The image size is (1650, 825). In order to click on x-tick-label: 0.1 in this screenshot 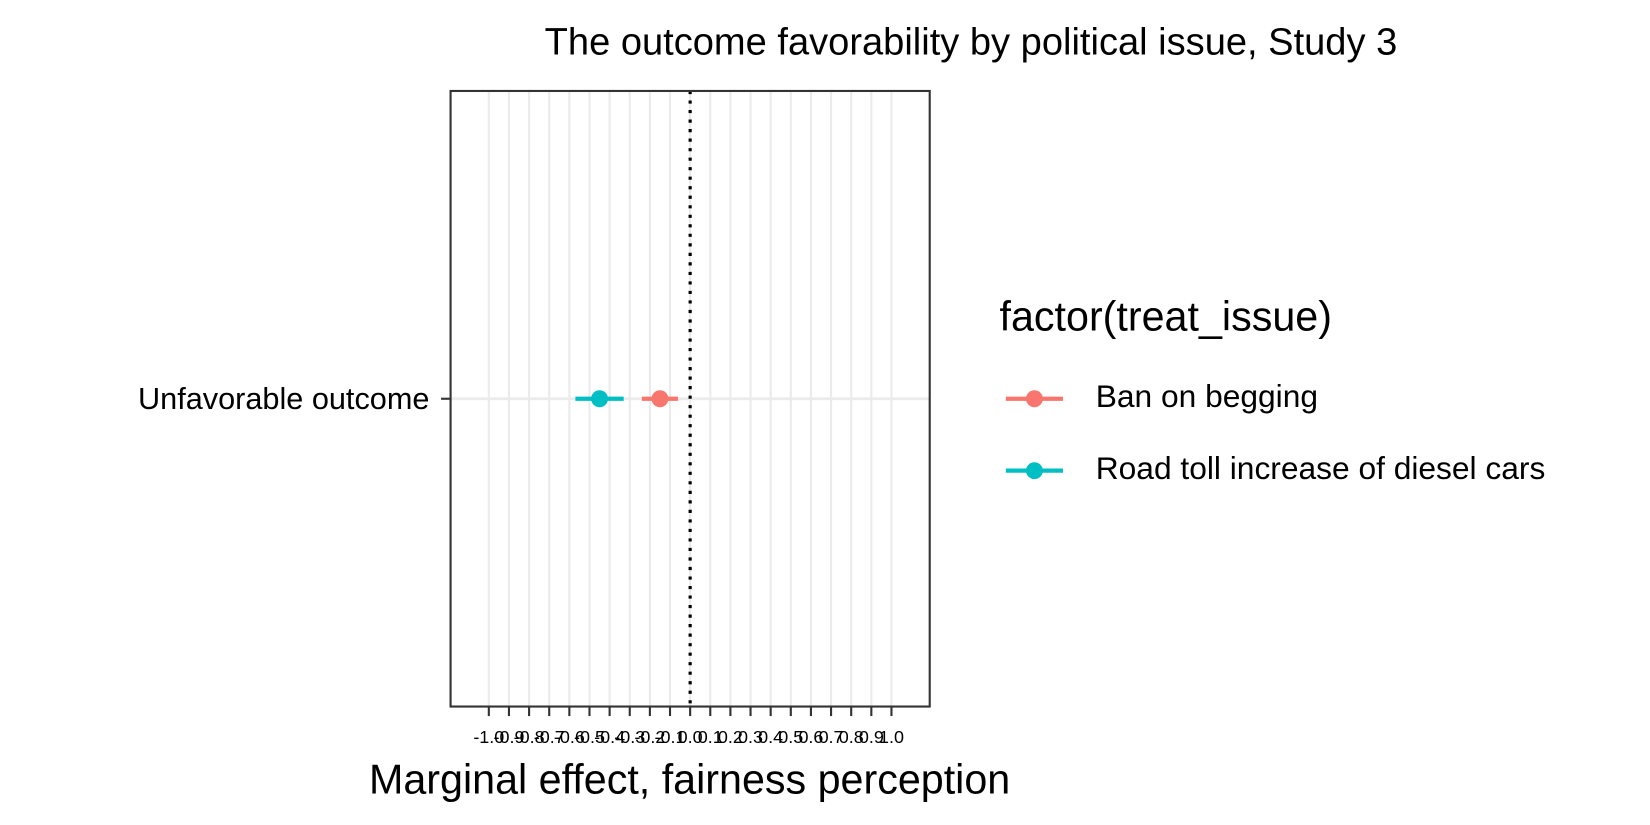, I will do `click(710, 737)`.